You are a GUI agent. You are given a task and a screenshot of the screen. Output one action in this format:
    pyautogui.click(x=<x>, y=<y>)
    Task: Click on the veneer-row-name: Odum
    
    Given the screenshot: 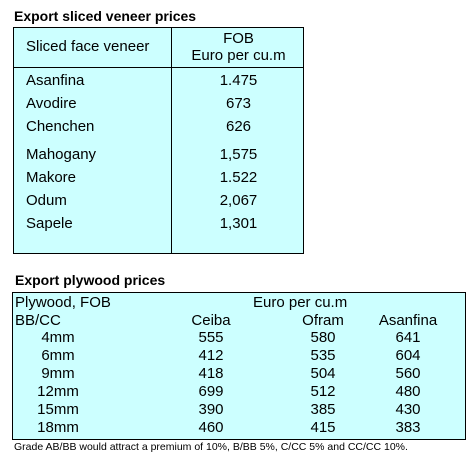 What is the action you would take?
    pyautogui.click(x=46, y=200)
    